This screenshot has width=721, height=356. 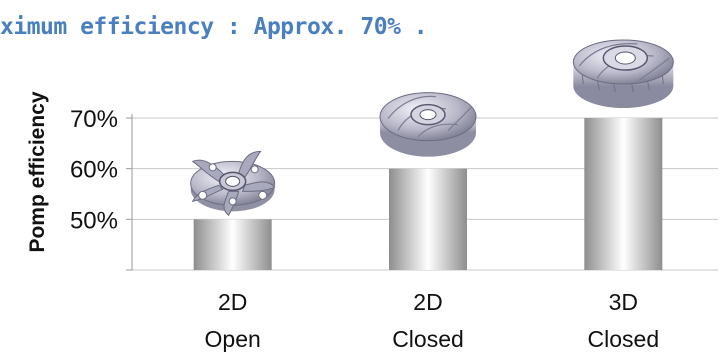 What do you see at coordinates (94, 119) in the screenshot?
I see `y-tick-label: 70%` at bounding box center [94, 119].